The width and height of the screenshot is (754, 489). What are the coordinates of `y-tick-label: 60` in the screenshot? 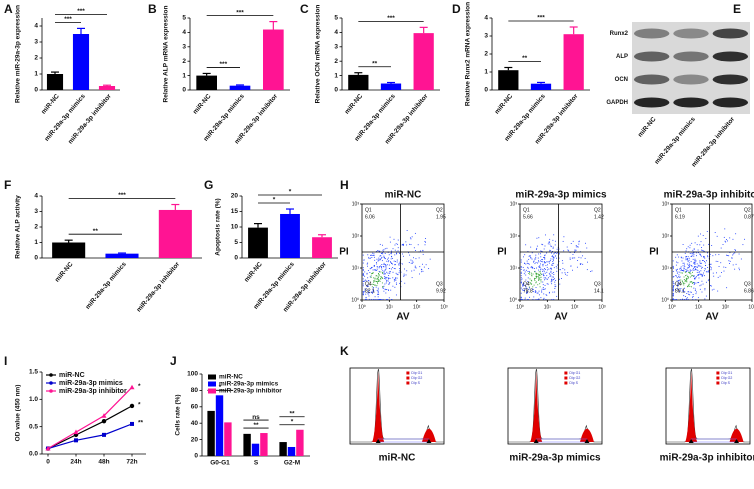 It's located at (195, 407).